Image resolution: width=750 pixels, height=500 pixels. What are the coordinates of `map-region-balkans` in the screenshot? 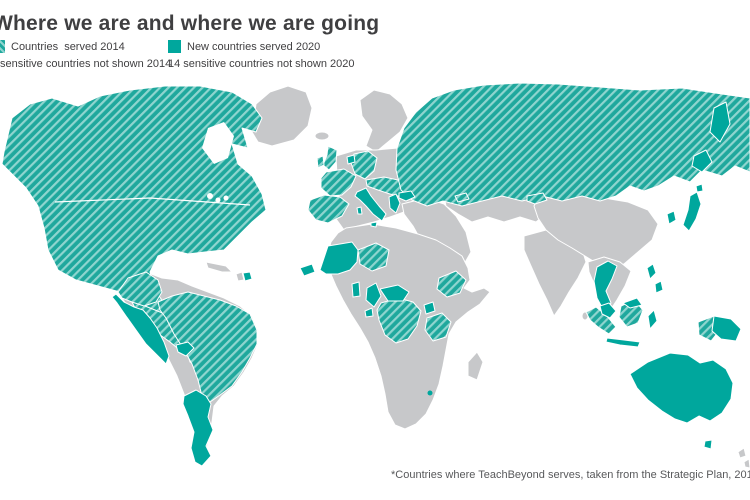 It's located at (394, 203).